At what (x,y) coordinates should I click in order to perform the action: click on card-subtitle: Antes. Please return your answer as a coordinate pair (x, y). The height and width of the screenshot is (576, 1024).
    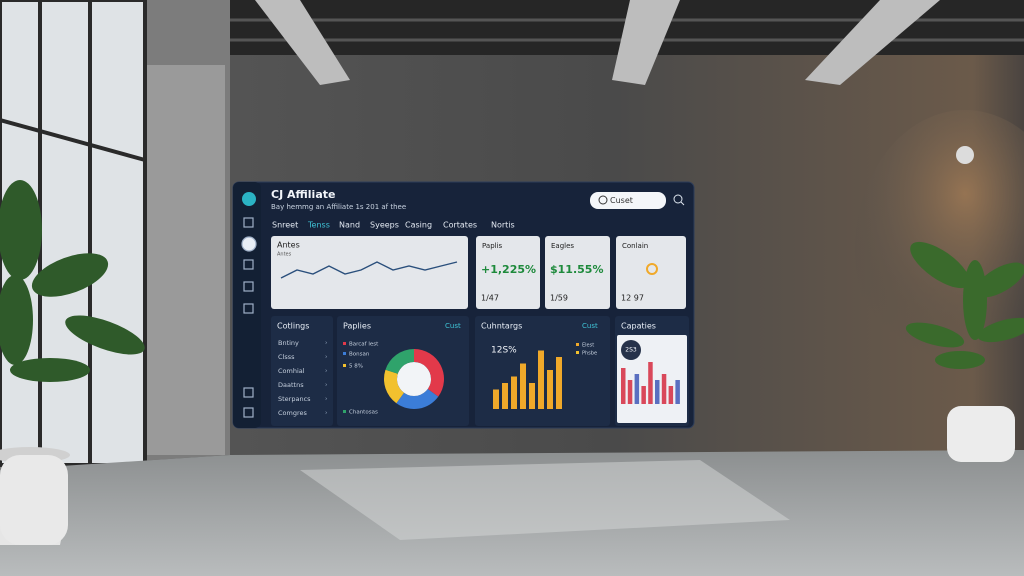
    Looking at the image, I should click on (284, 255).